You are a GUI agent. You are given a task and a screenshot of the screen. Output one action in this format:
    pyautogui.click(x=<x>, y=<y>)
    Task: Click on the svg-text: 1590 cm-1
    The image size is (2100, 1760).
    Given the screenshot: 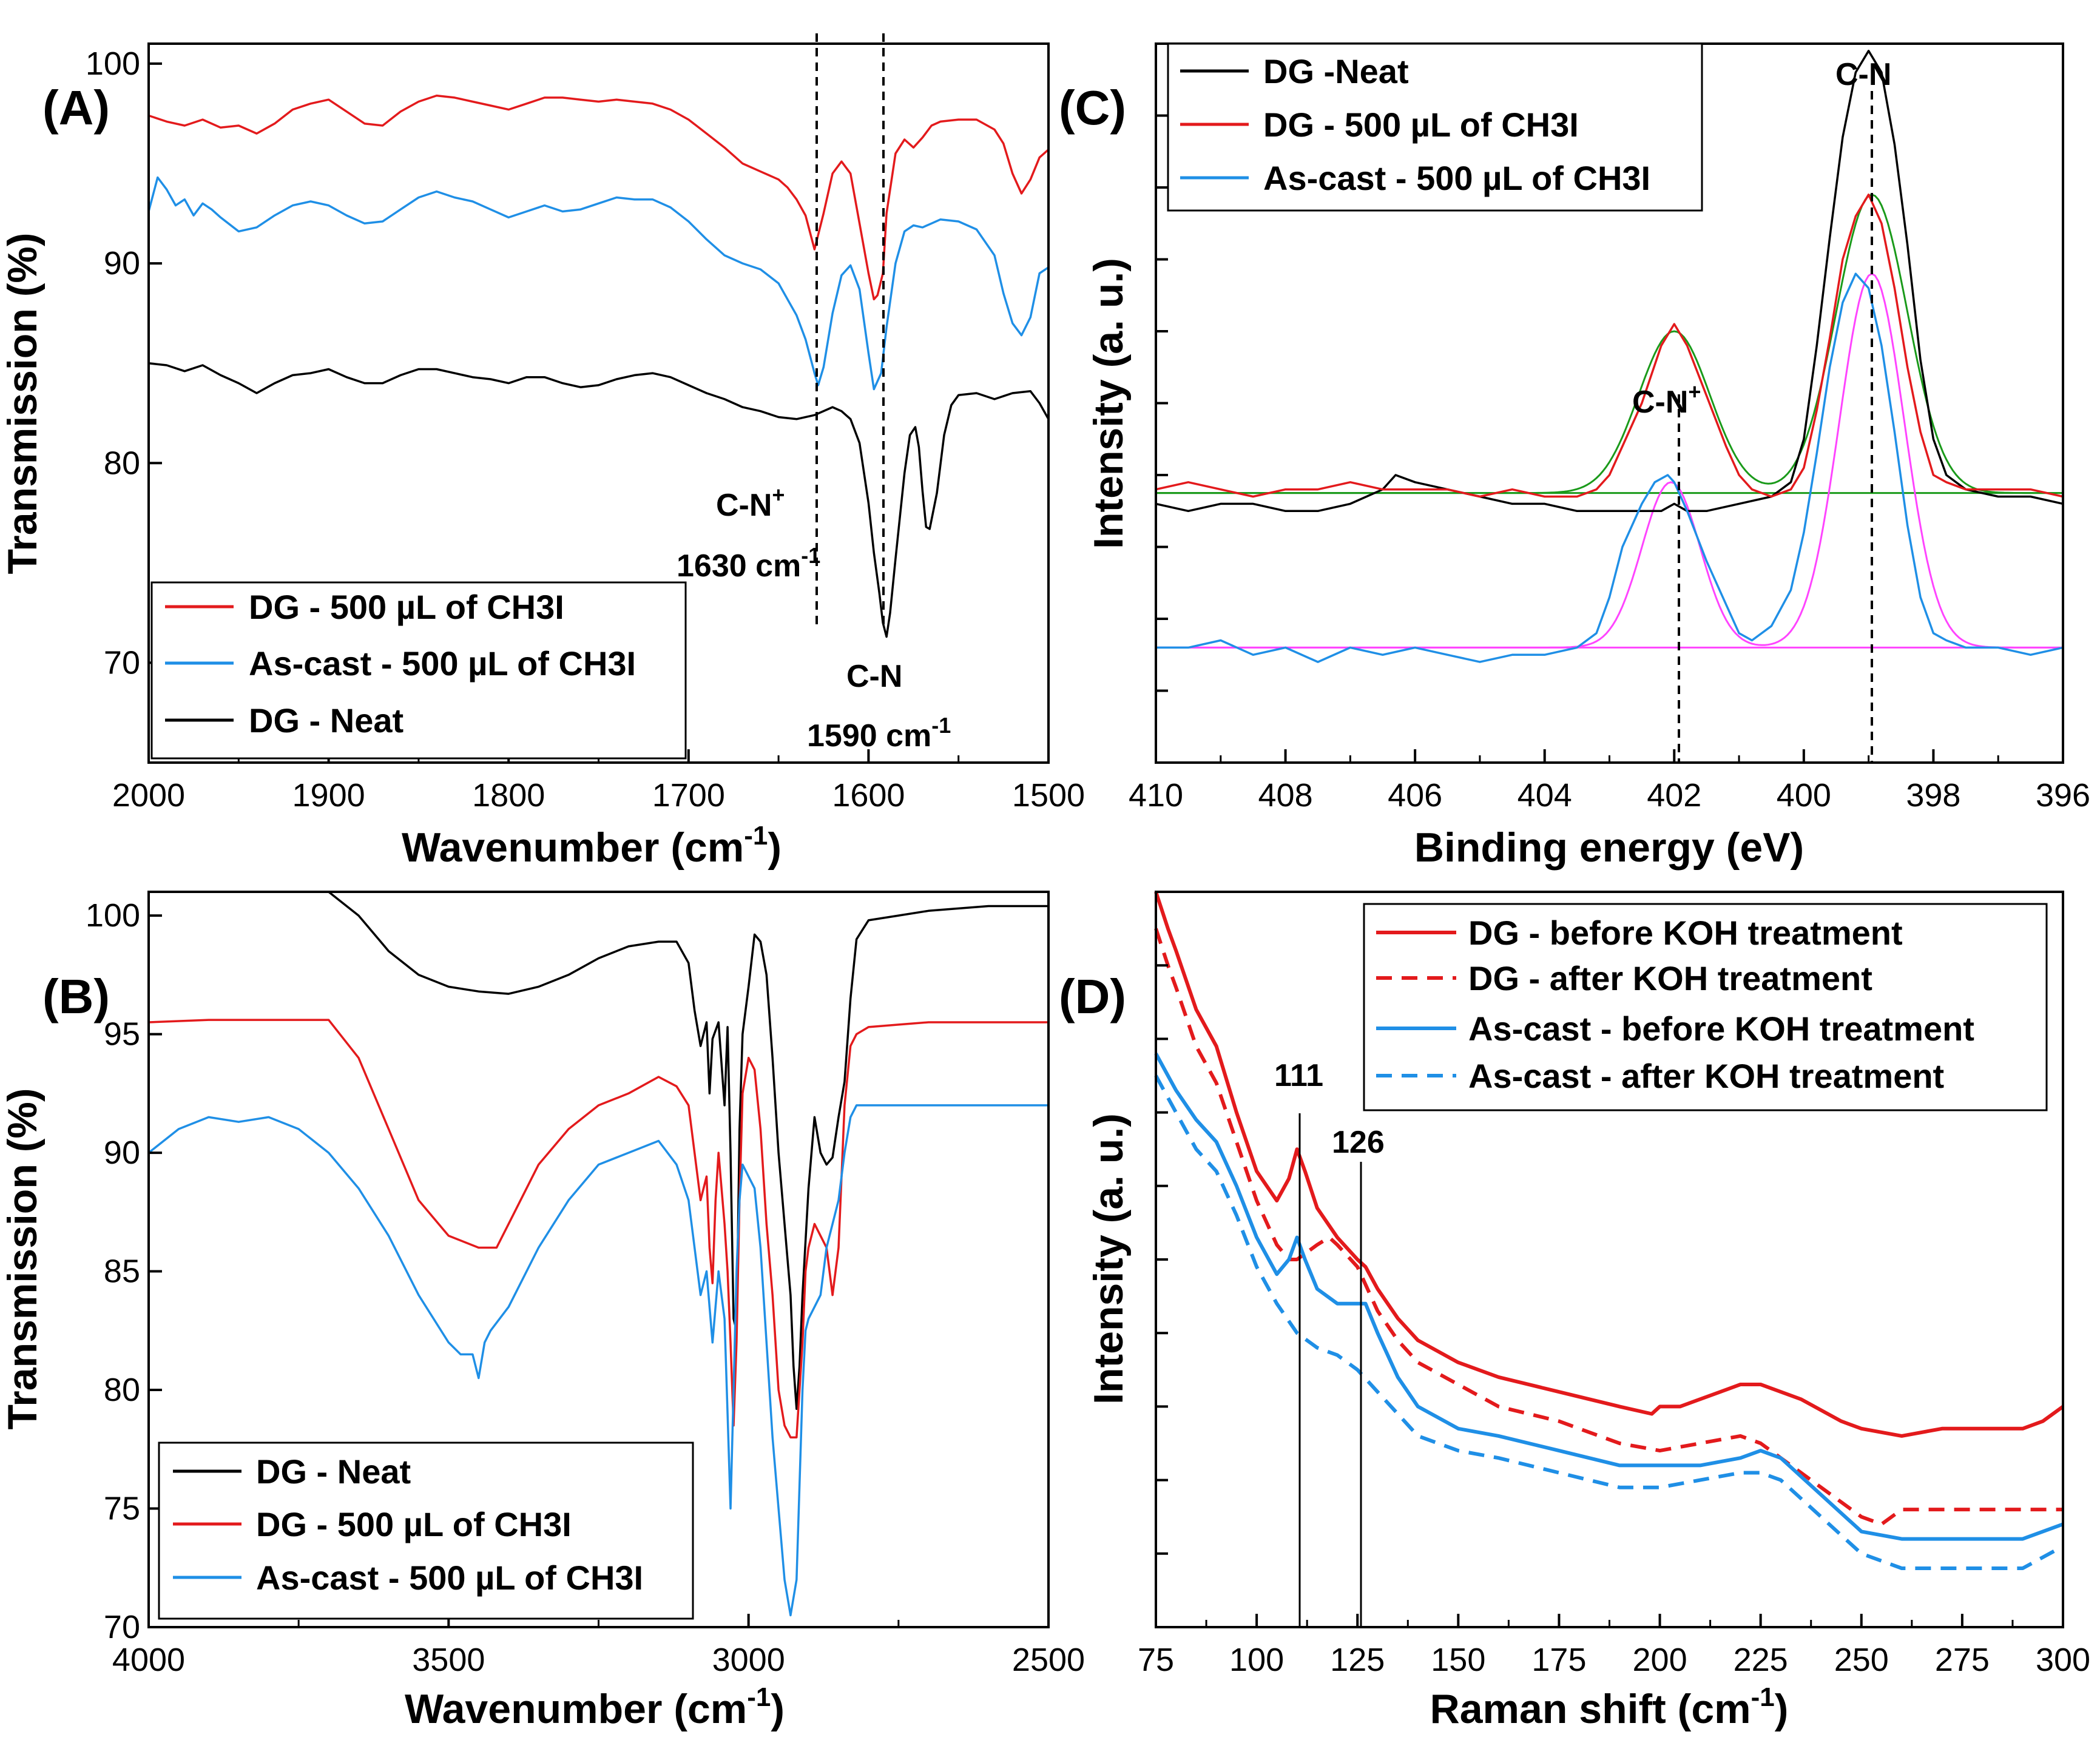 What is the action you would take?
    pyautogui.click(x=879, y=733)
    